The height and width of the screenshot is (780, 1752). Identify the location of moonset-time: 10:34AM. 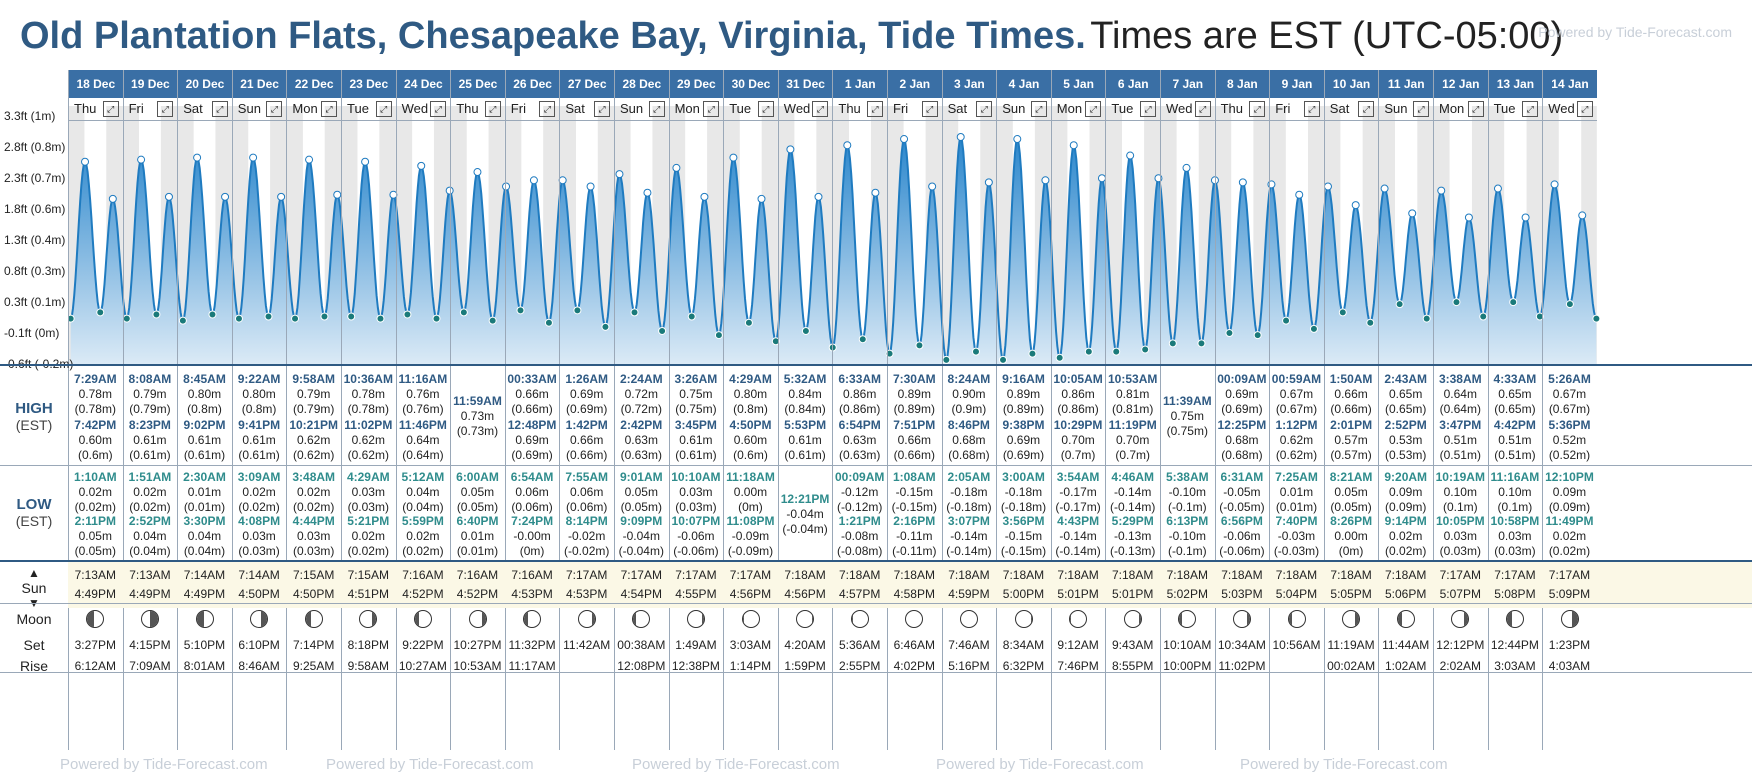
(1241, 645).